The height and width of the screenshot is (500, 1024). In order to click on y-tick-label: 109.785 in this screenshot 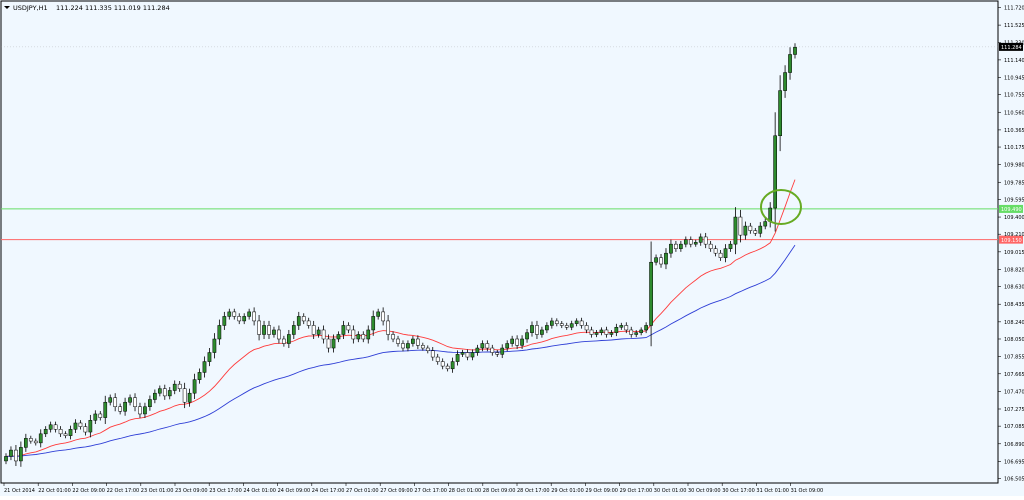, I will do `click(1014, 183)`.